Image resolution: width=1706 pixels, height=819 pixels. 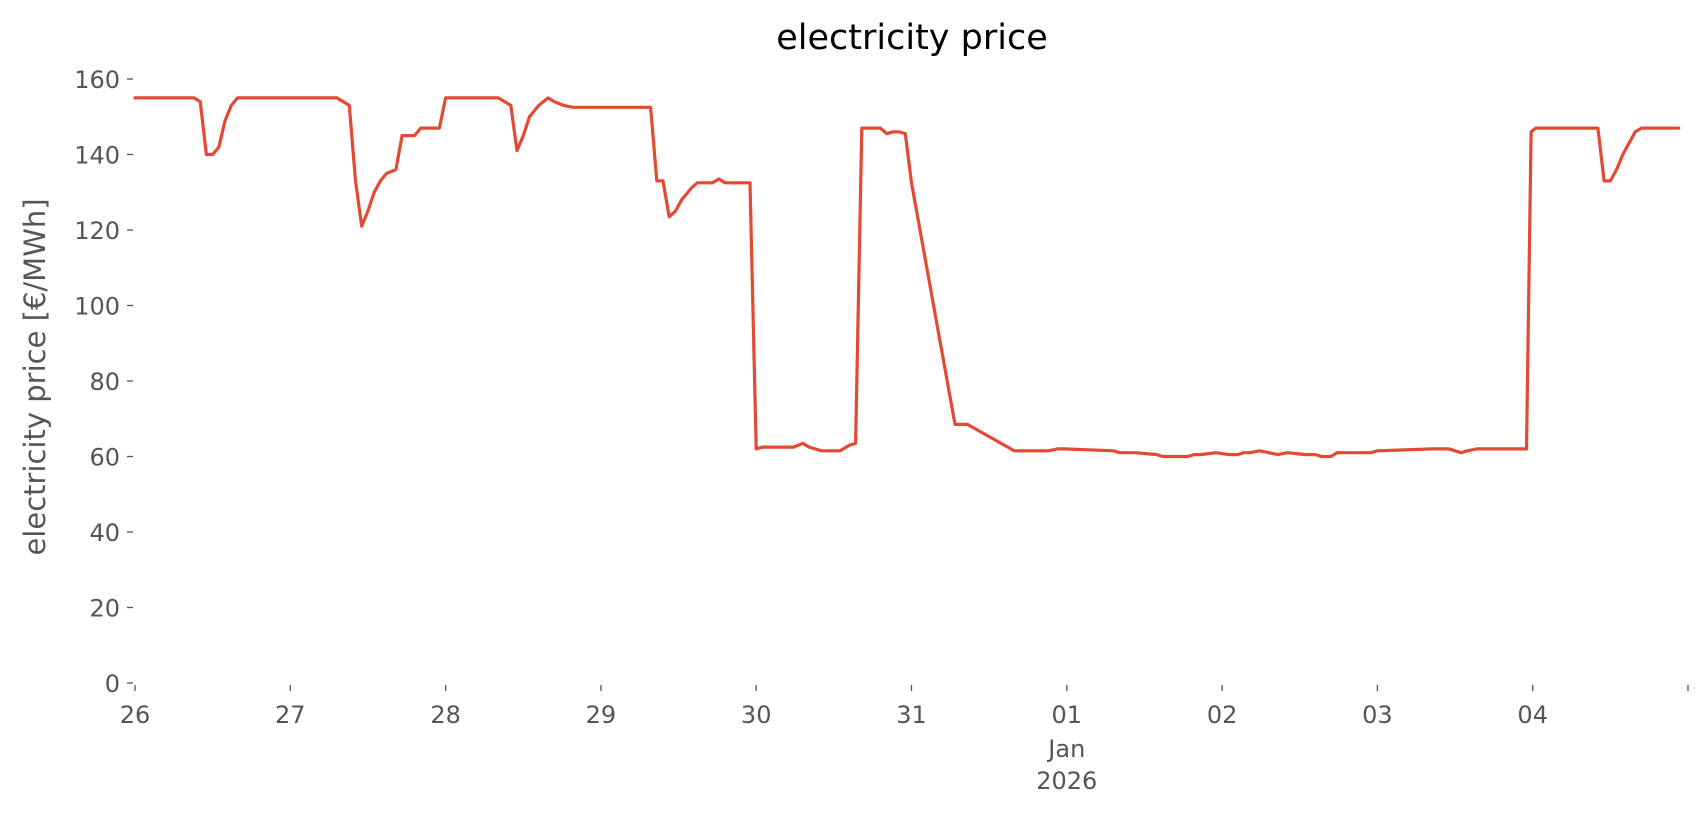 What do you see at coordinates (904, 740) in the screenshot?
I see `x-axis: 26 27 28 29 30 31 01 Jan 2026 02 03 04` at bounding box center [904, 740].